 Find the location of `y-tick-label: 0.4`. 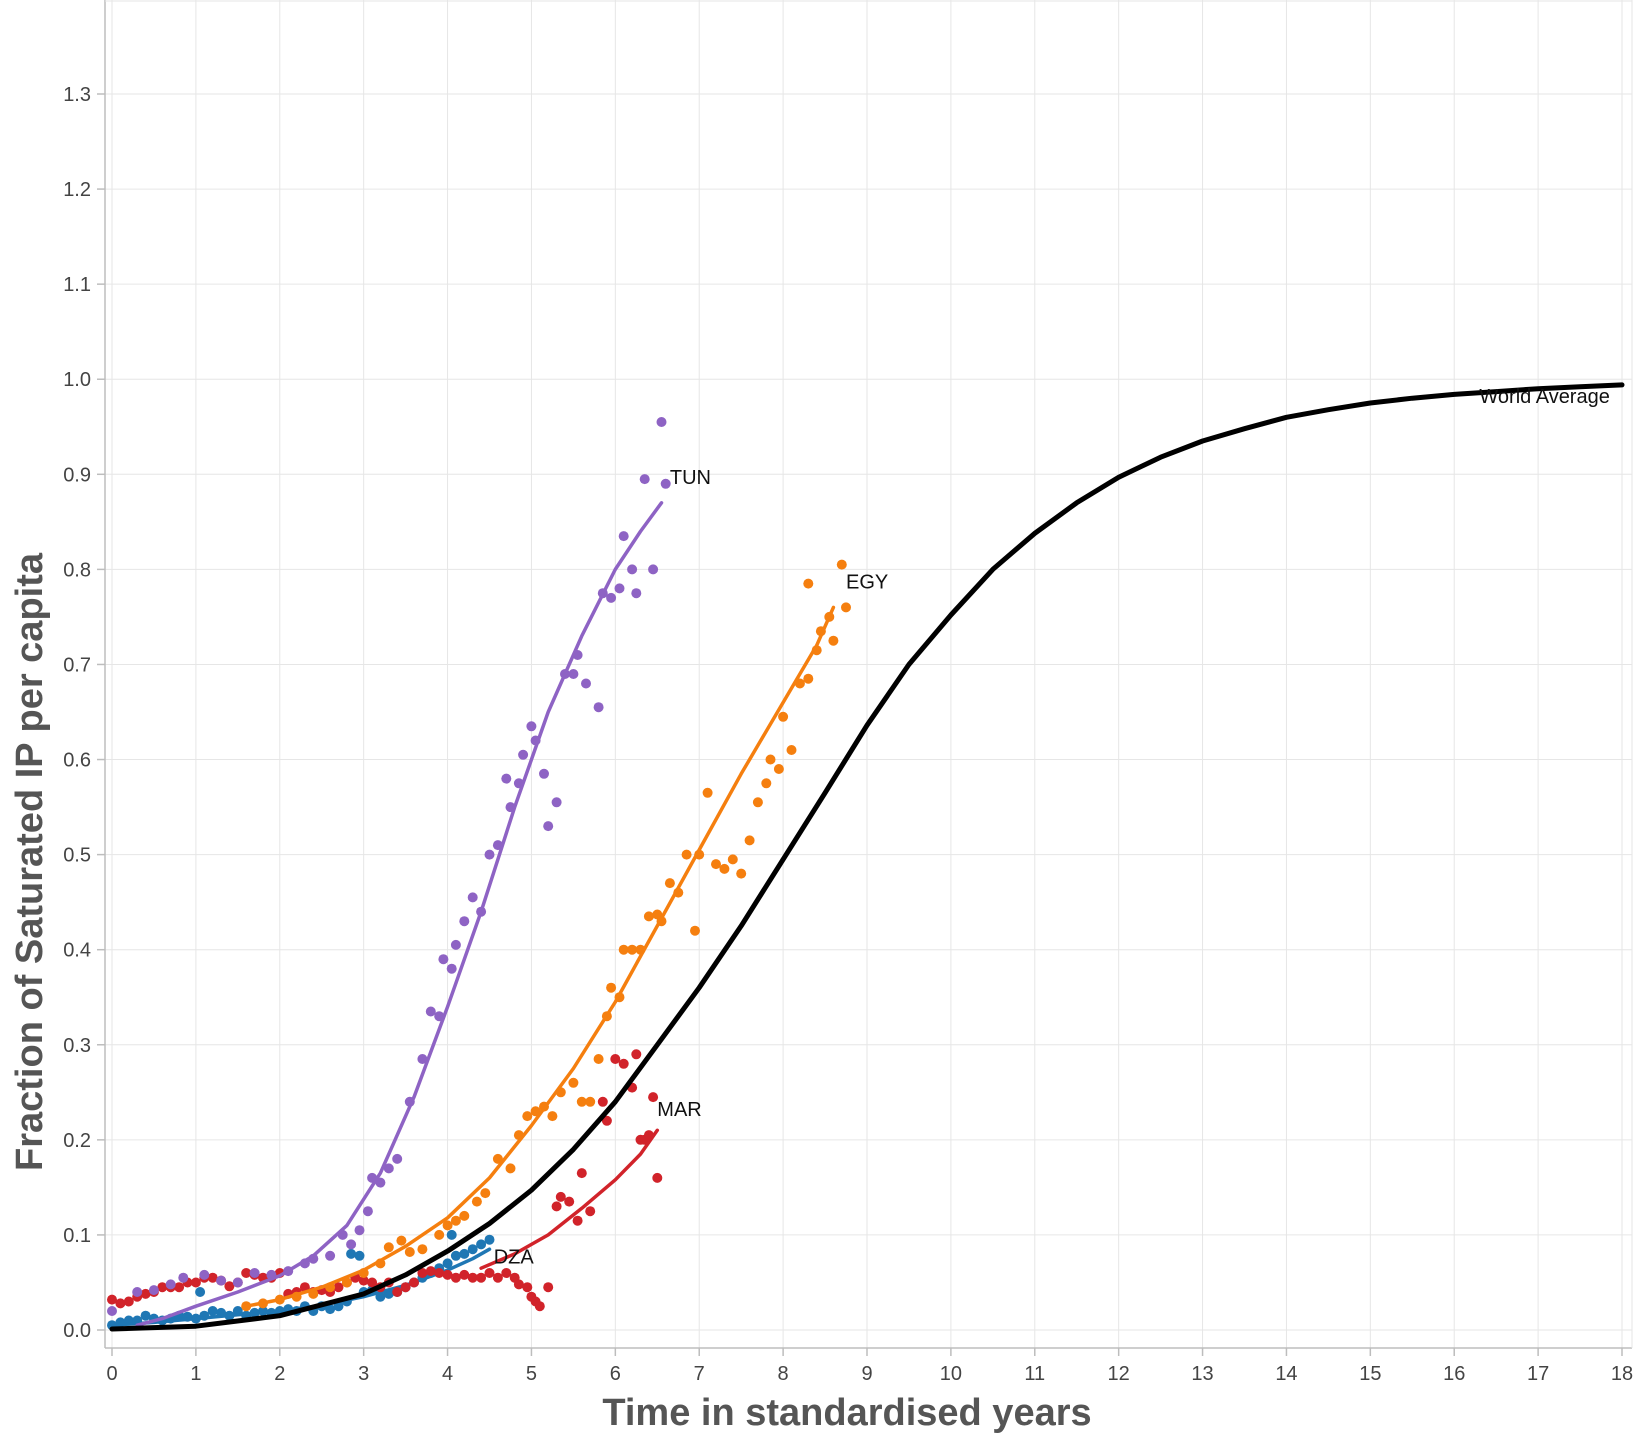

y-tick-label: 0.4 is located at coordinates (77, 951).